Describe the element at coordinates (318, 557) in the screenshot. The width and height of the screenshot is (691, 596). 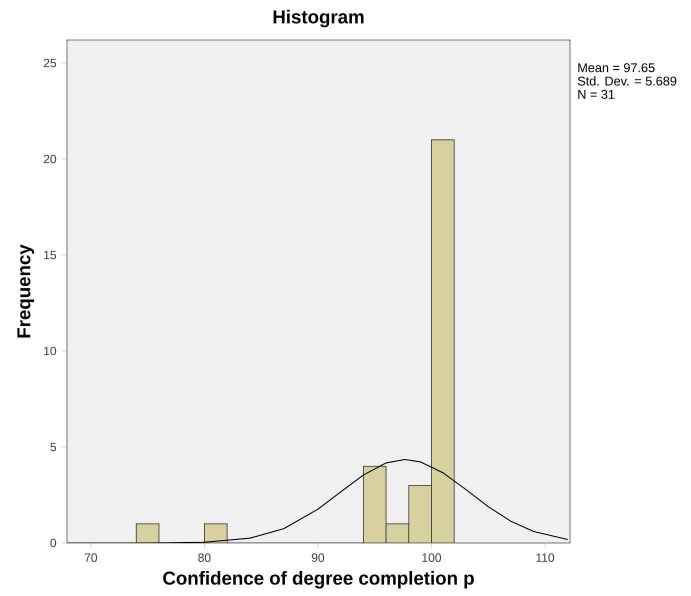
I see `x-tick-label: 90` at that location.